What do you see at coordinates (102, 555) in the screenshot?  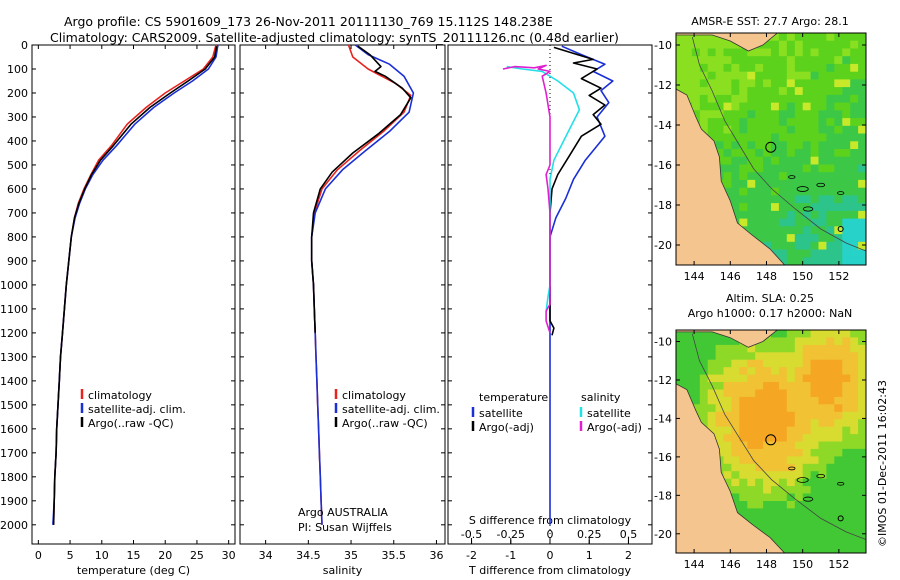 I see `temperature-xtick-label: 10` at bounding box center [102, 555].